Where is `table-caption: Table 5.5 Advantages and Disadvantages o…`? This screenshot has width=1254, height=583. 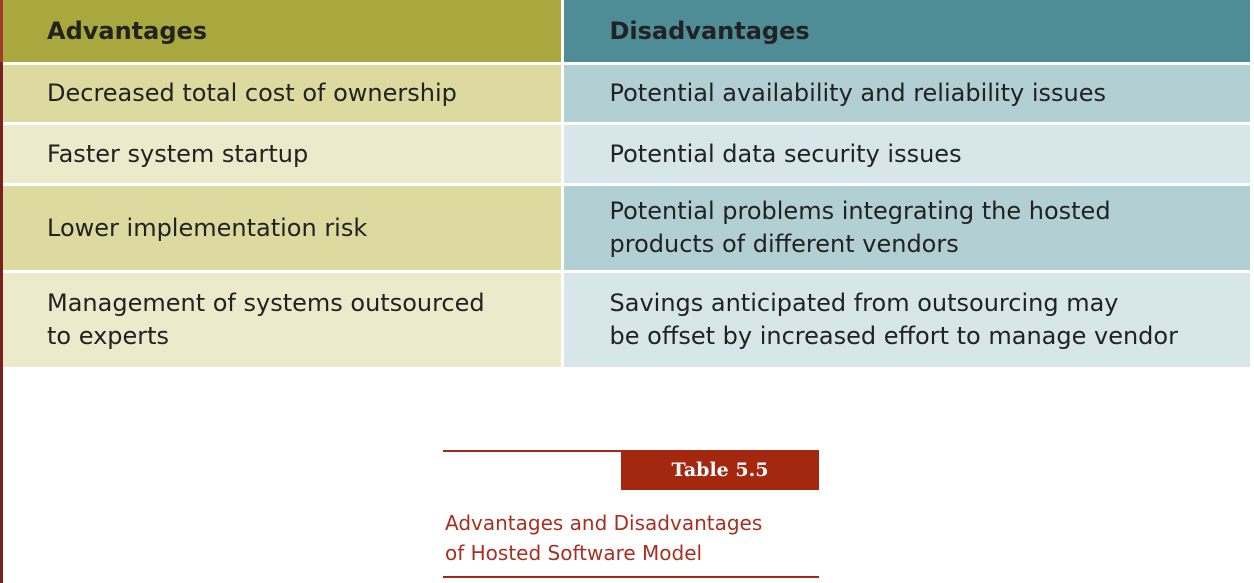 table-caption: Table 5.5 Advantages and Disadvantages o… is located at coordinates (631, 514).